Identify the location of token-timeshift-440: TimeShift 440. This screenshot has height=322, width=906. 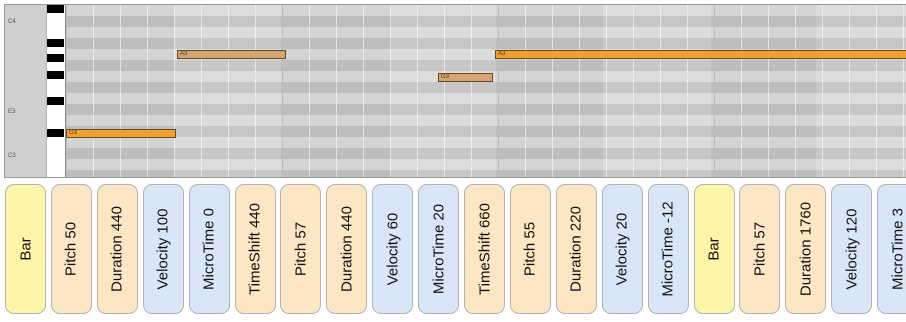
(255, 249).